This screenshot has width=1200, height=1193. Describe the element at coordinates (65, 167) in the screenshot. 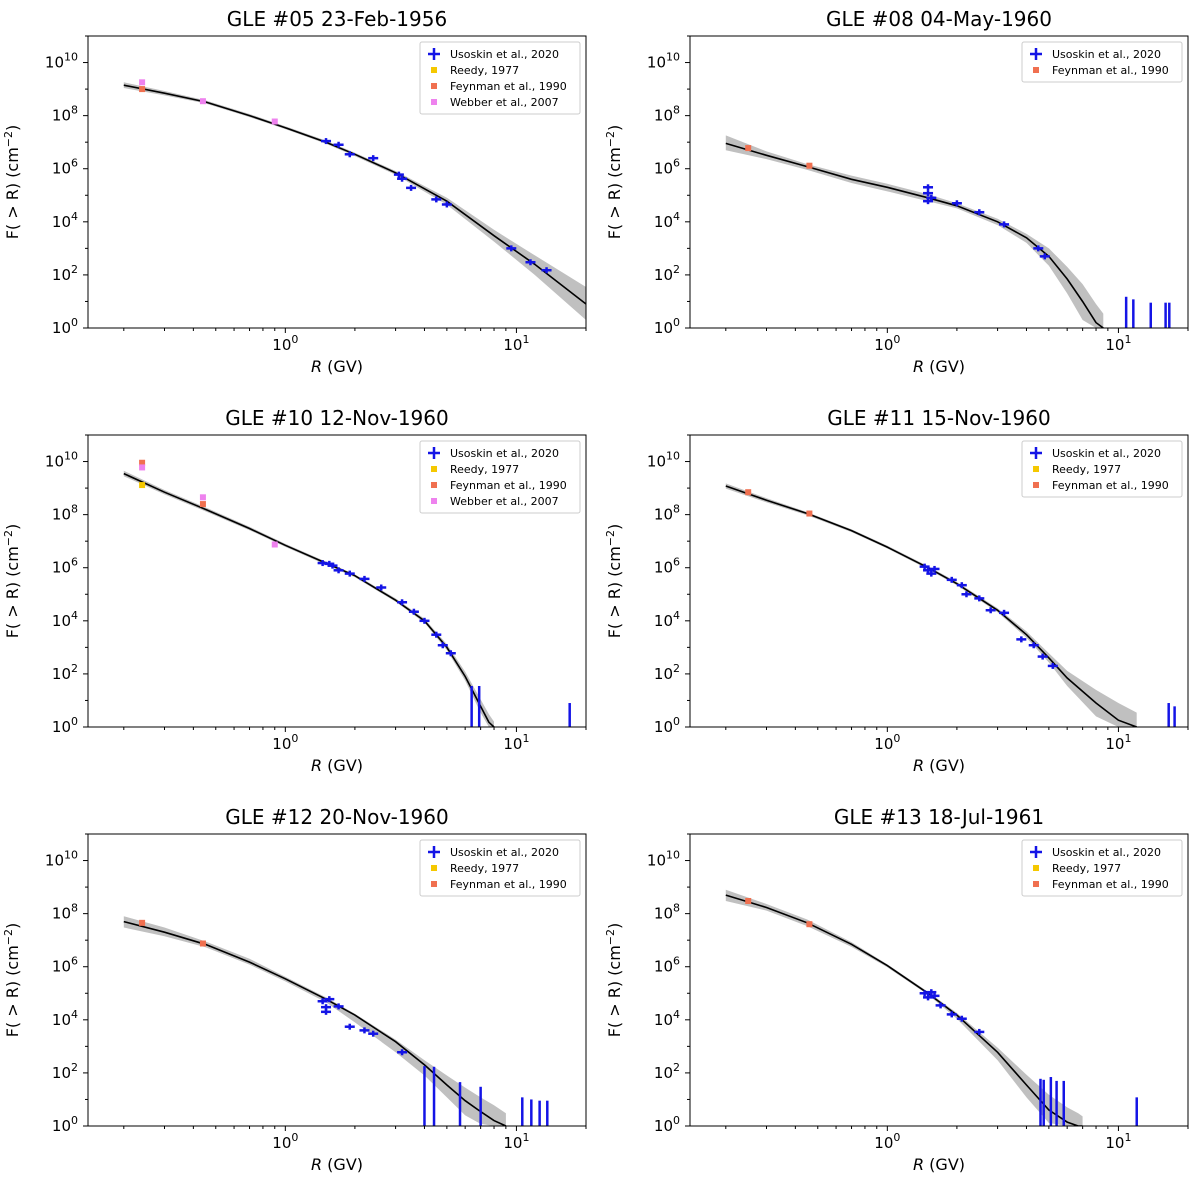

I see `y-tick-label: 10⁶` at that location.